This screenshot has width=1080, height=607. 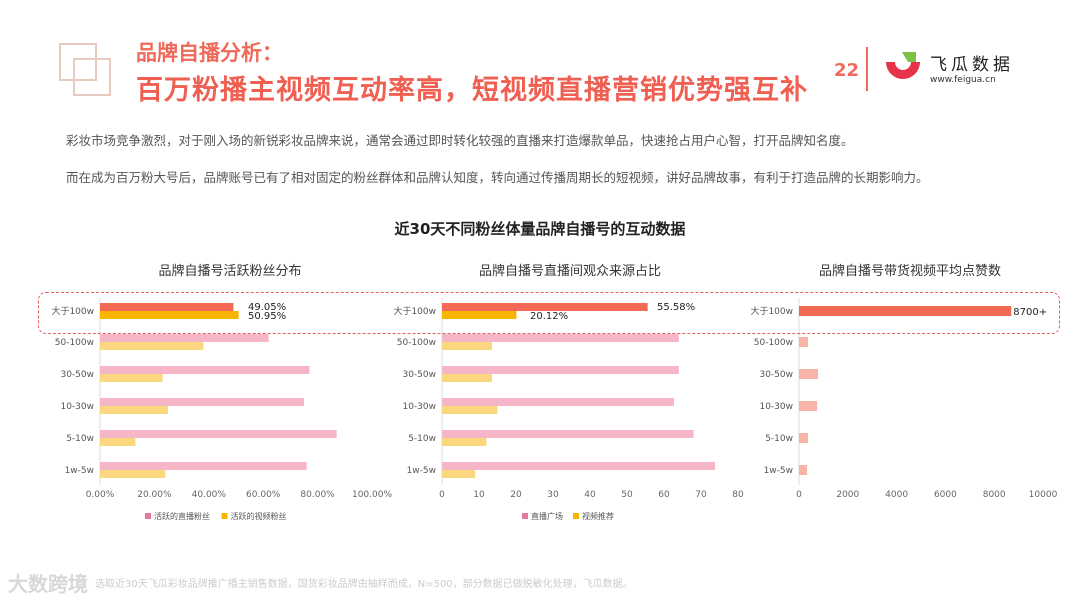 What do you see at coordinates (994, 495) in the screenshot?
I see `x-tick-label: 8000` at bounding box center [994, 495].